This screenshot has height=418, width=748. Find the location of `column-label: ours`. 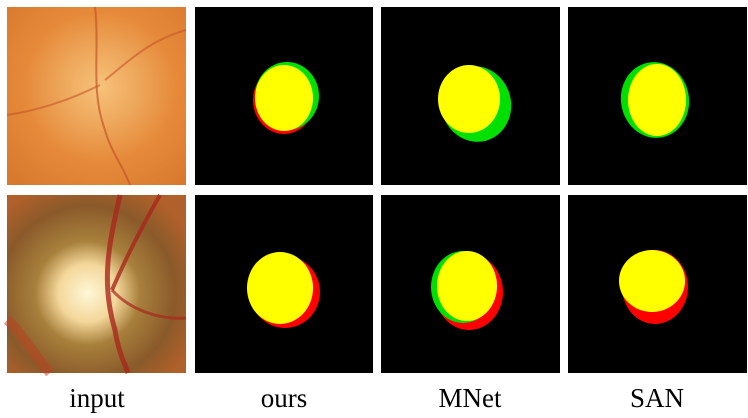

column-label: ours is located at coordinates (284, 398).